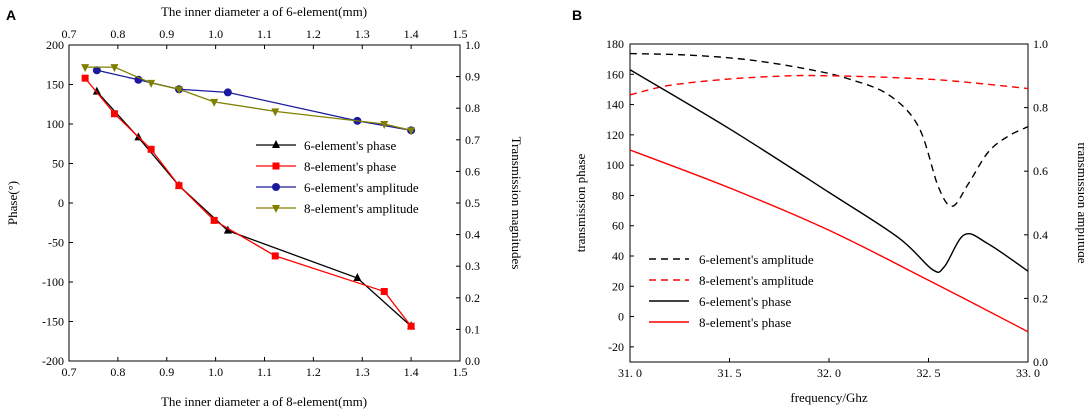 This screenshot has height=414, width=1084. Describe the element at coordinates (472, 235) in the screenshot. I see `y-tick-label-right: 0.4` at that location.